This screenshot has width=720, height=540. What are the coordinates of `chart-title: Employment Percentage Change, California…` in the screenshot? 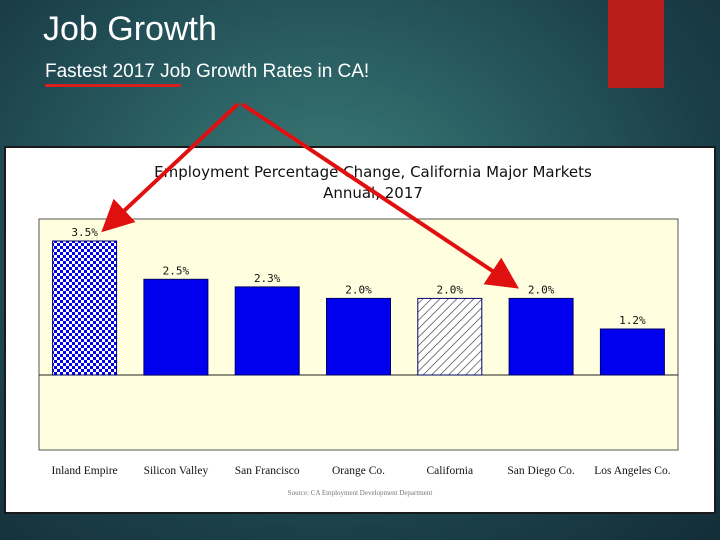 It's located at (373, 172).